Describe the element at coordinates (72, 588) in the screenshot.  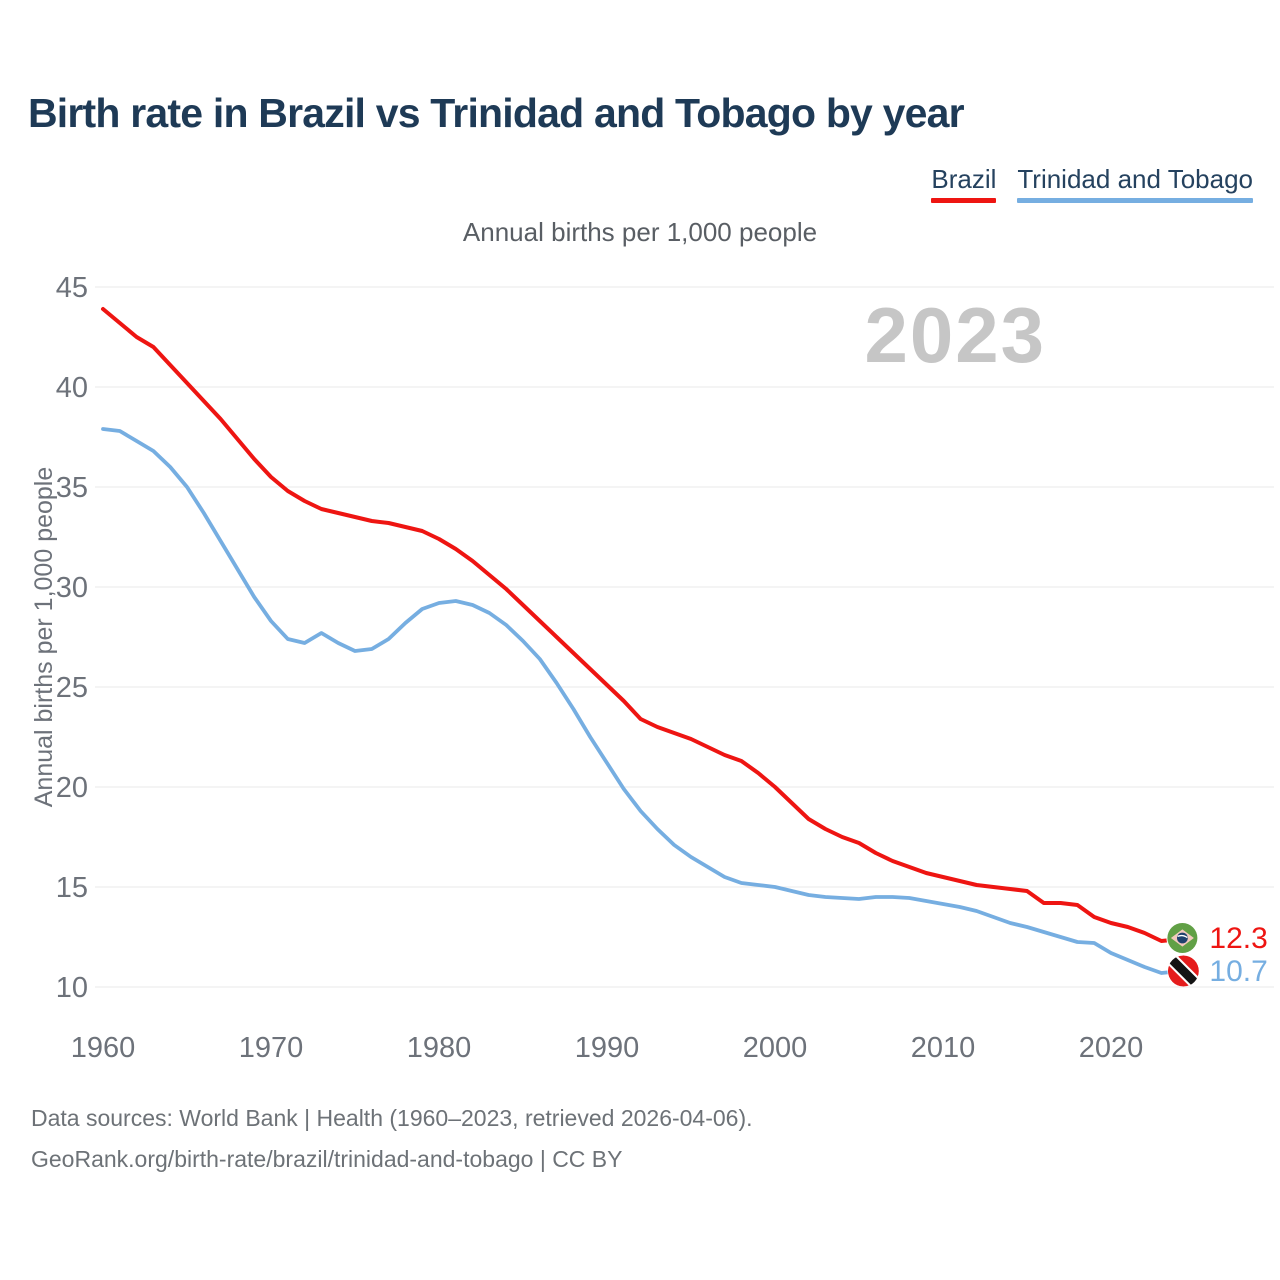
I see `y-tick-label: 30` at that location.